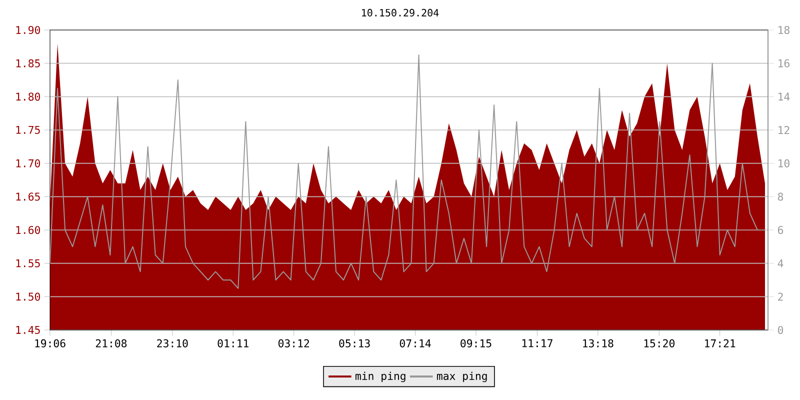 The height and width of the screenshot is (400, 800). What do you see at coordinates (293, 343) in the screenshot?
I see `x-tick-label: 03:12` at bounding box center [293, 343].